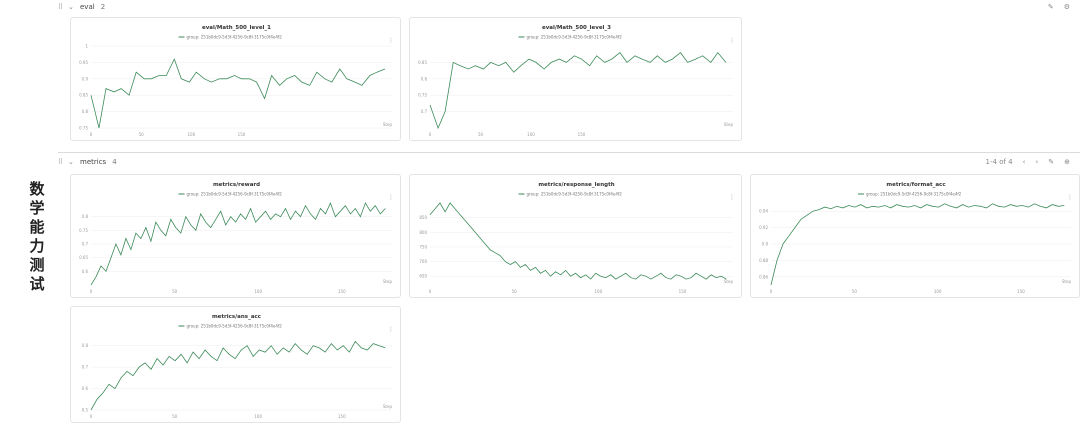  Describe the element at coordinates (763, 276) in the screenshot. I see `y-tick-label: 0.86` at that location.